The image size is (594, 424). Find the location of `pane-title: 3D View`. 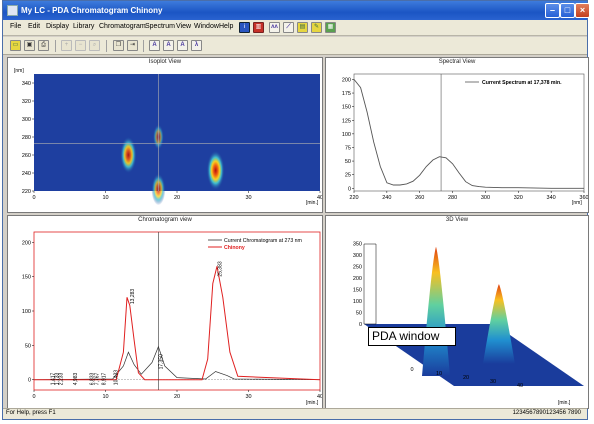

pane-title: 3D View is located at coordinates (457, 220).